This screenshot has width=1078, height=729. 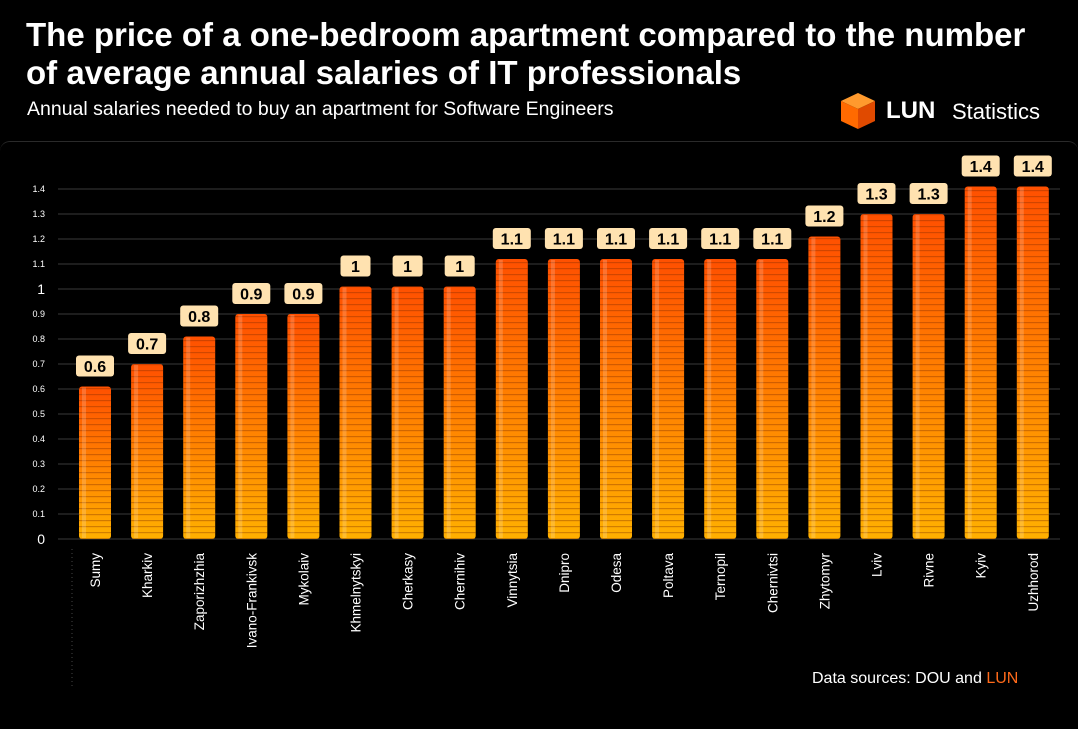 I want to click on data-label: 0.8, so click(x=199, y=317).